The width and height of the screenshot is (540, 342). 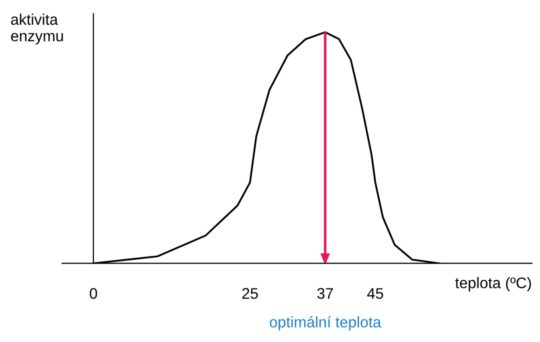 I want to click on x-tick-label: 25, so click(x=250, y=293).